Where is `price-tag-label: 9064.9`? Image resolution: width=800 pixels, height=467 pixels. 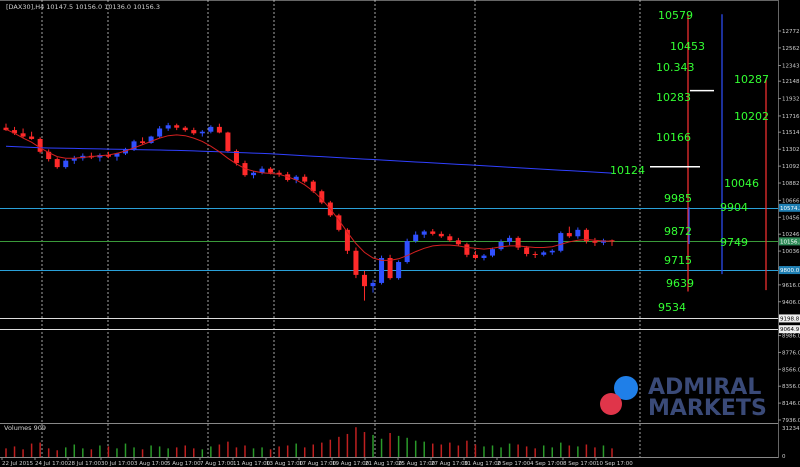 price-tag-label: 9064.9 is located at coordinates (790, 330).